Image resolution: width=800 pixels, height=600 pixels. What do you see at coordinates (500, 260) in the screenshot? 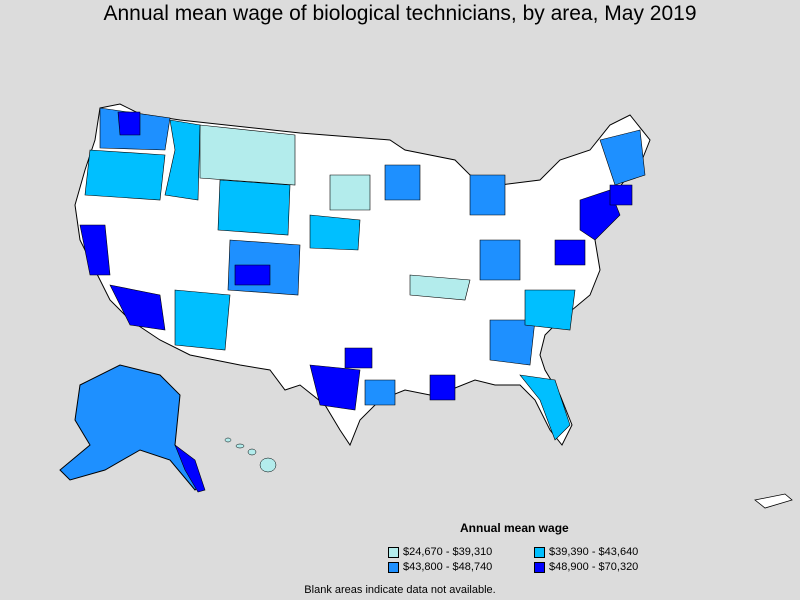
I see `region-ohio-valley` at bounding box center [500, 260].